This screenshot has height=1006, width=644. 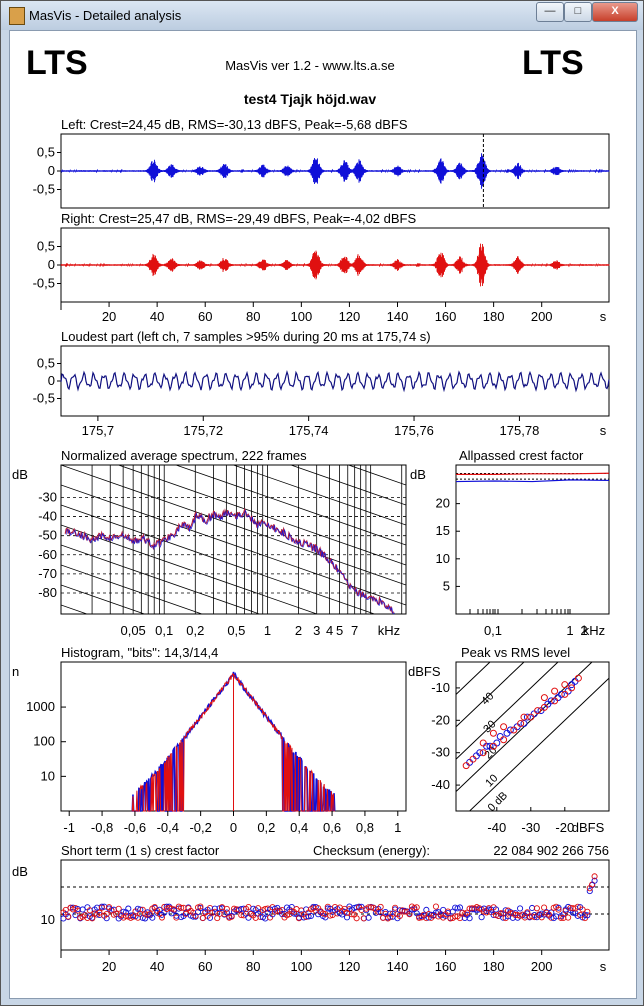 I want to click on peak-rms-y-tick-label: -20, so click(x=440, y=719).